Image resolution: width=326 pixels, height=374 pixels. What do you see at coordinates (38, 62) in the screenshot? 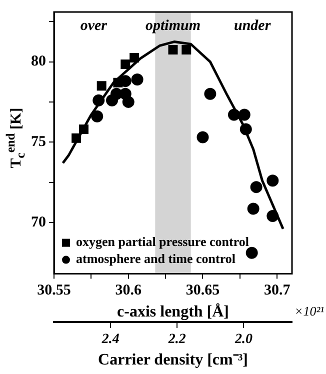
I see `y-tick-label: 80` at bounding box center [38, 62].